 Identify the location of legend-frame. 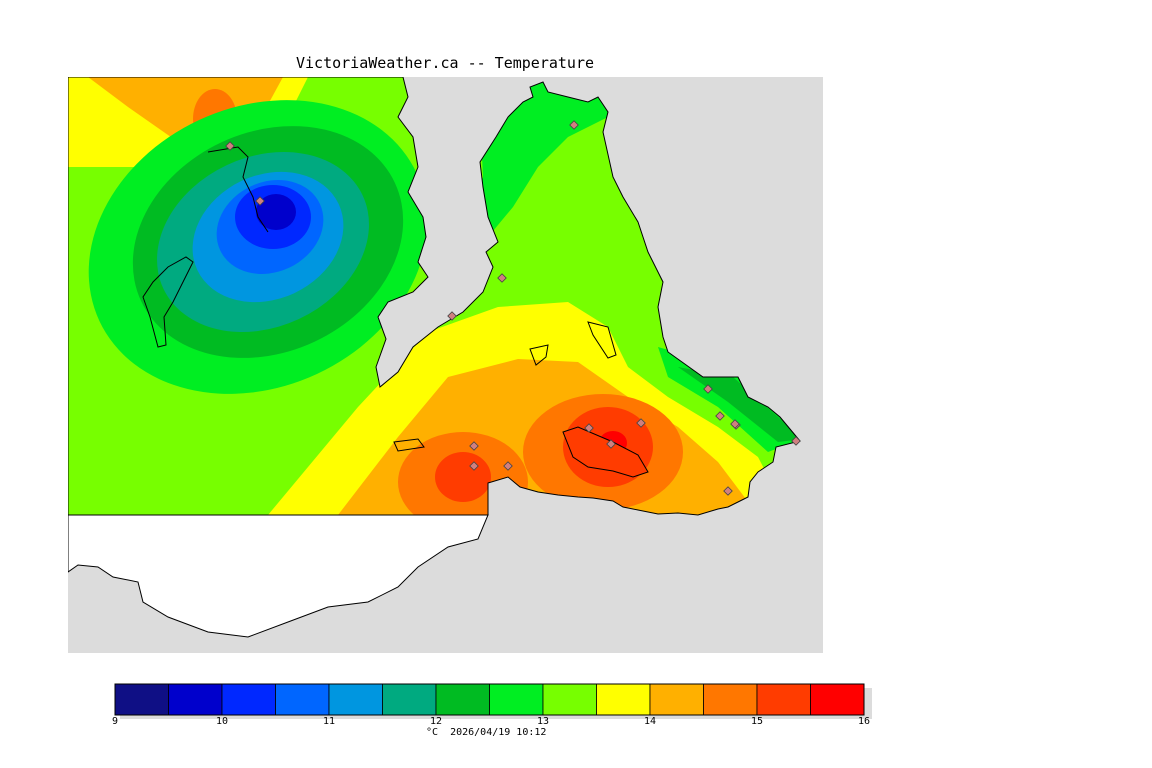
(489, 699).